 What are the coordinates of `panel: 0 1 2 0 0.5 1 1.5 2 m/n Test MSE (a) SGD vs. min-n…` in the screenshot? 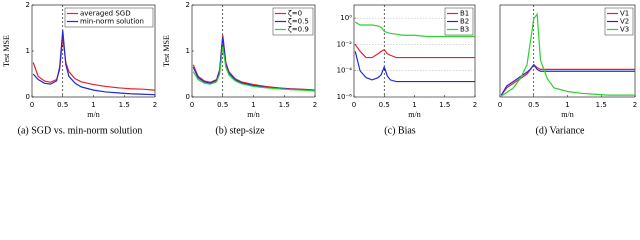 It's located at (79, 68).